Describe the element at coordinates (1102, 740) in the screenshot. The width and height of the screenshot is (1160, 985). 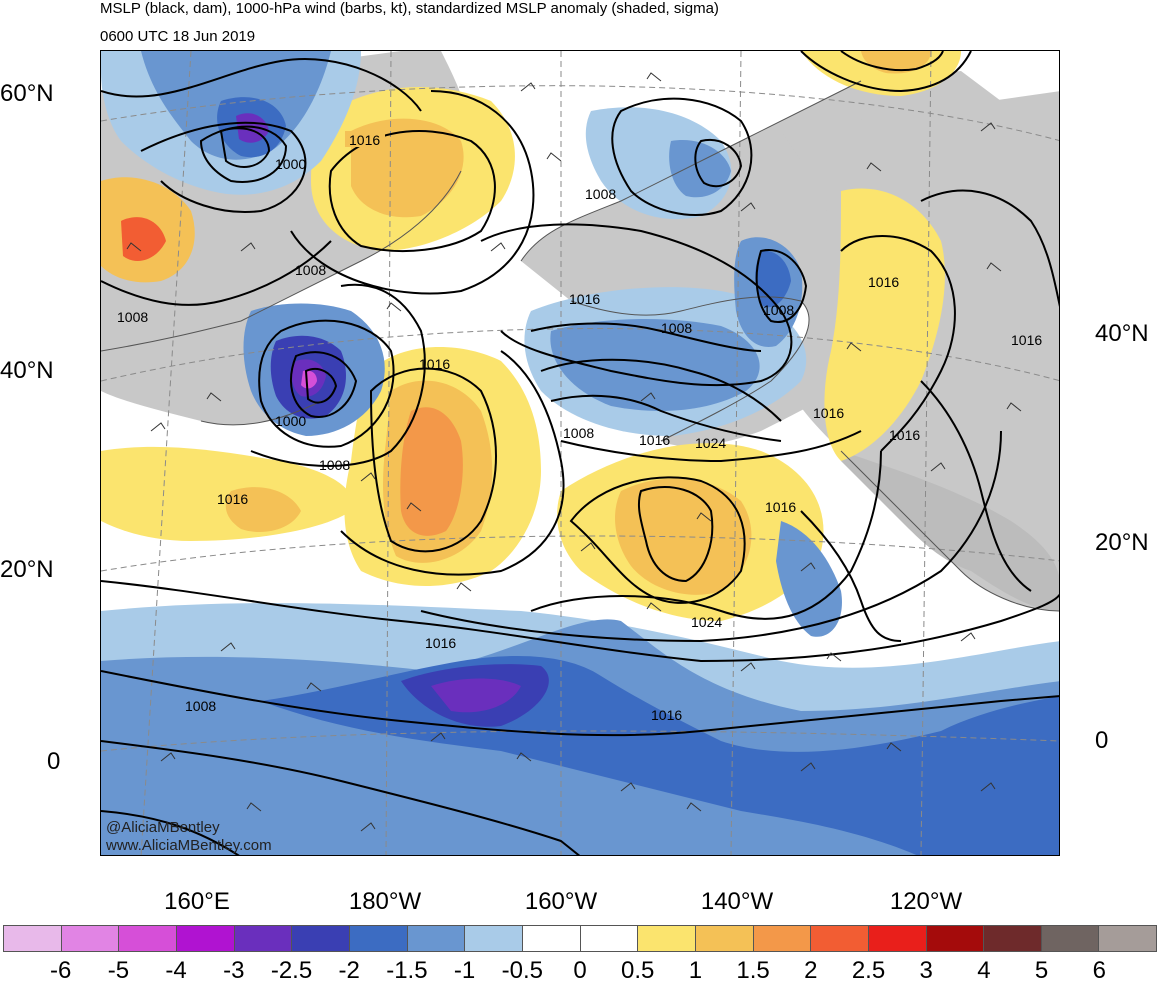
I see `lat-label-right: 0` at that location.